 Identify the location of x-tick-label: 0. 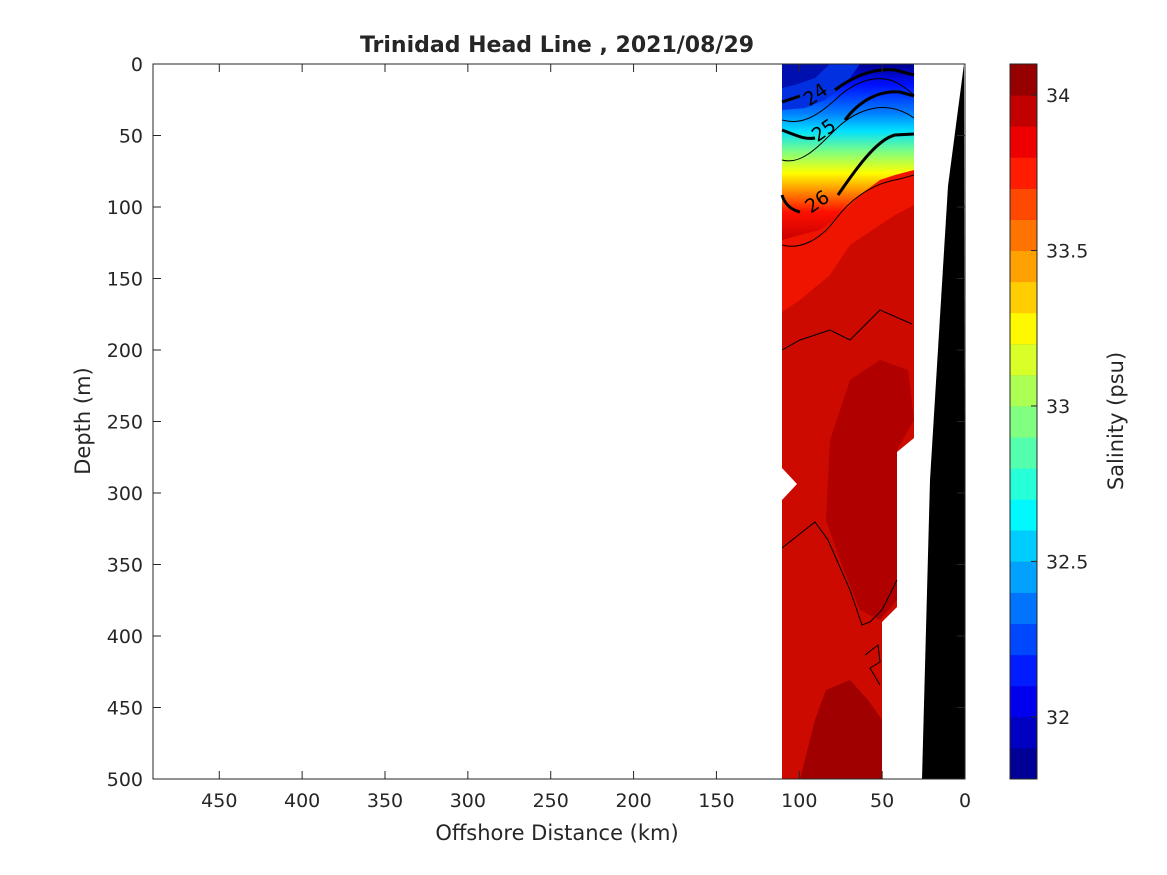
(965, 801).